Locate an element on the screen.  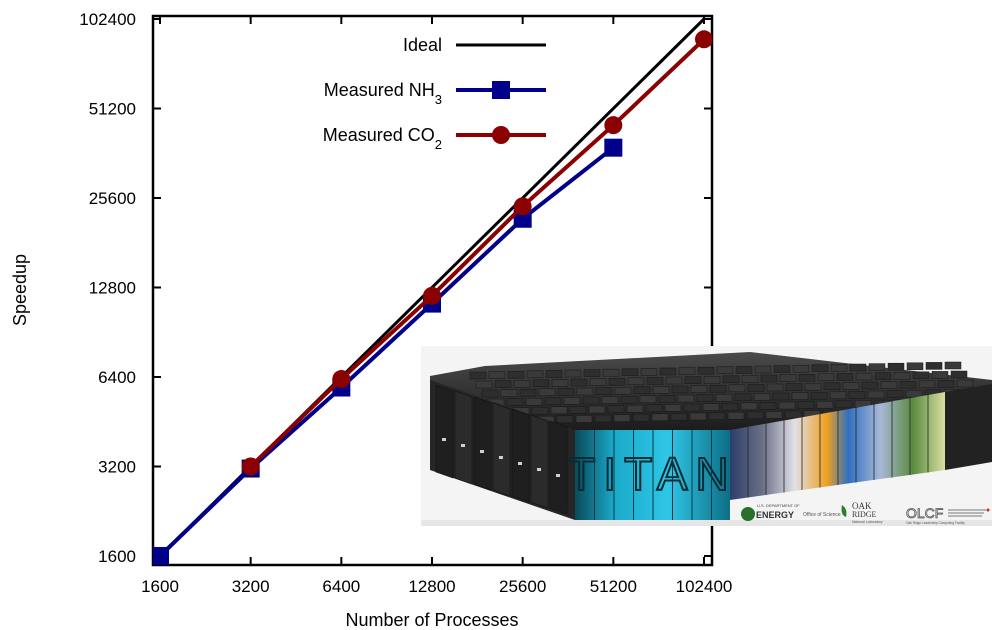
y-axis-label: Speedup is located at coordinates (20, 290).